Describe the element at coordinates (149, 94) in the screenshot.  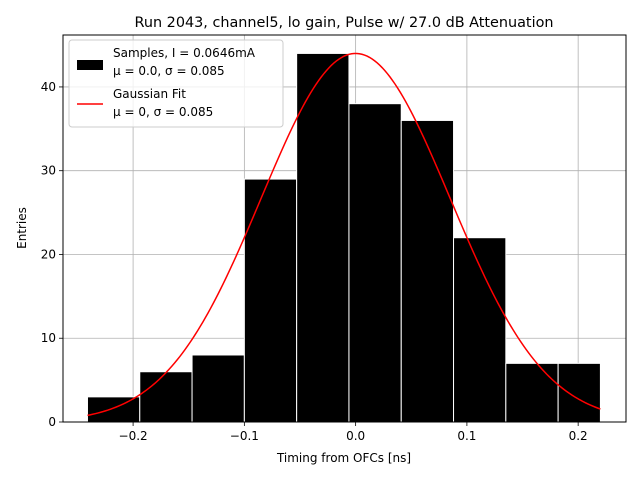
I see `legend-label-gaussian-fit: Gaussian Fit` at that location.